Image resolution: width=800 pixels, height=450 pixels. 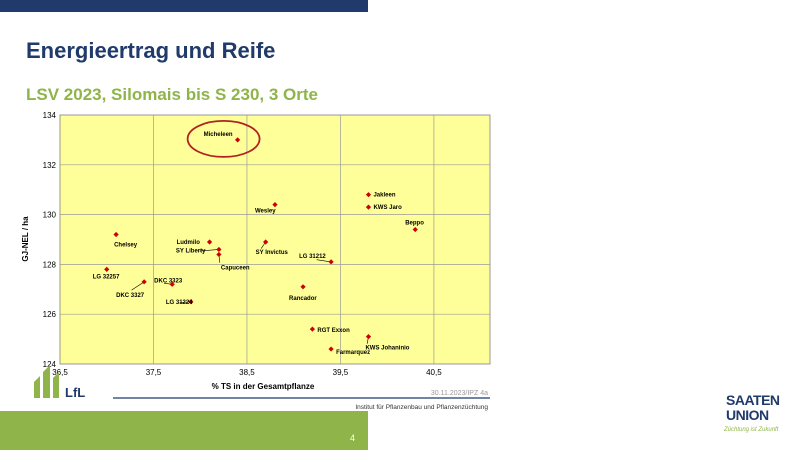 I want to click on data-point-label: Chelsey, so click(x=126, y=246).